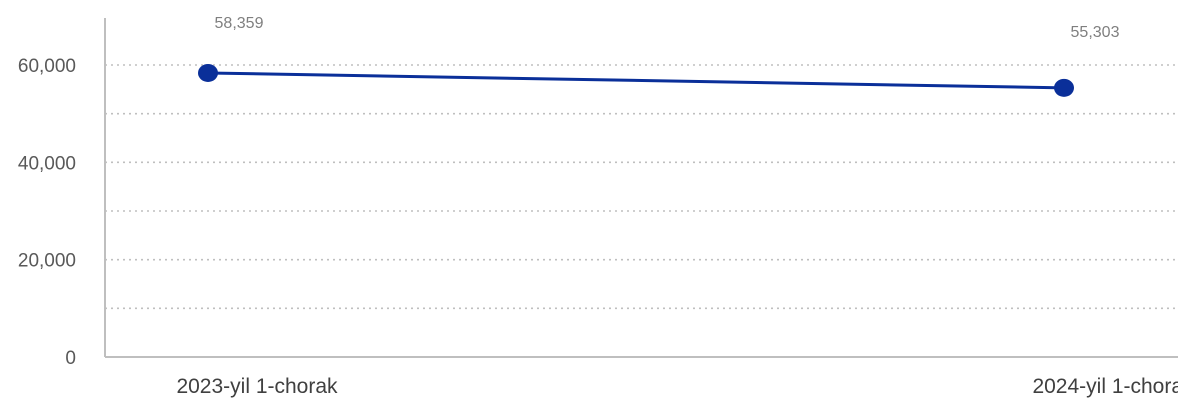 This screenshot has width=1178, height=399. Describe the element at coordinates (47, 163) in the screenshot. I see `y-tick-label: 40,000` at that location.